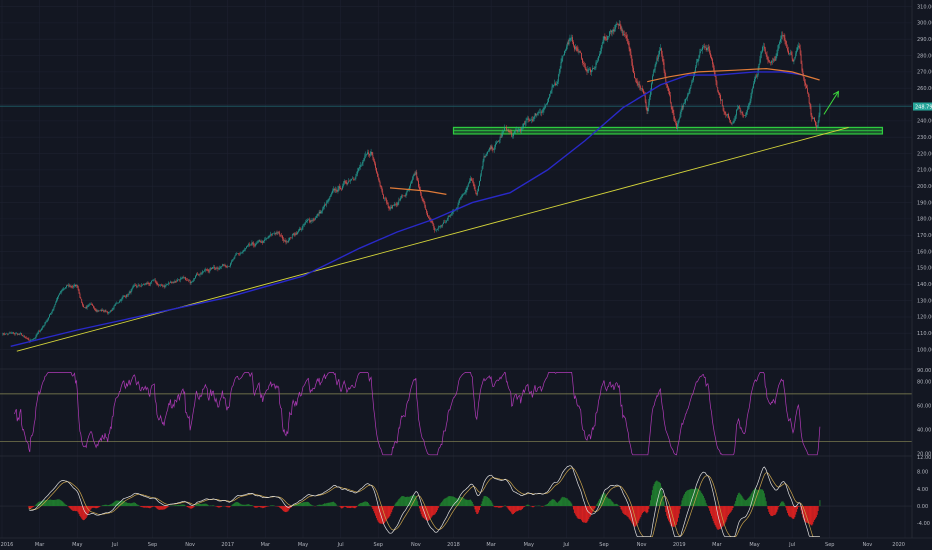  I want to click on macd-signal-line, so click(424, 502).